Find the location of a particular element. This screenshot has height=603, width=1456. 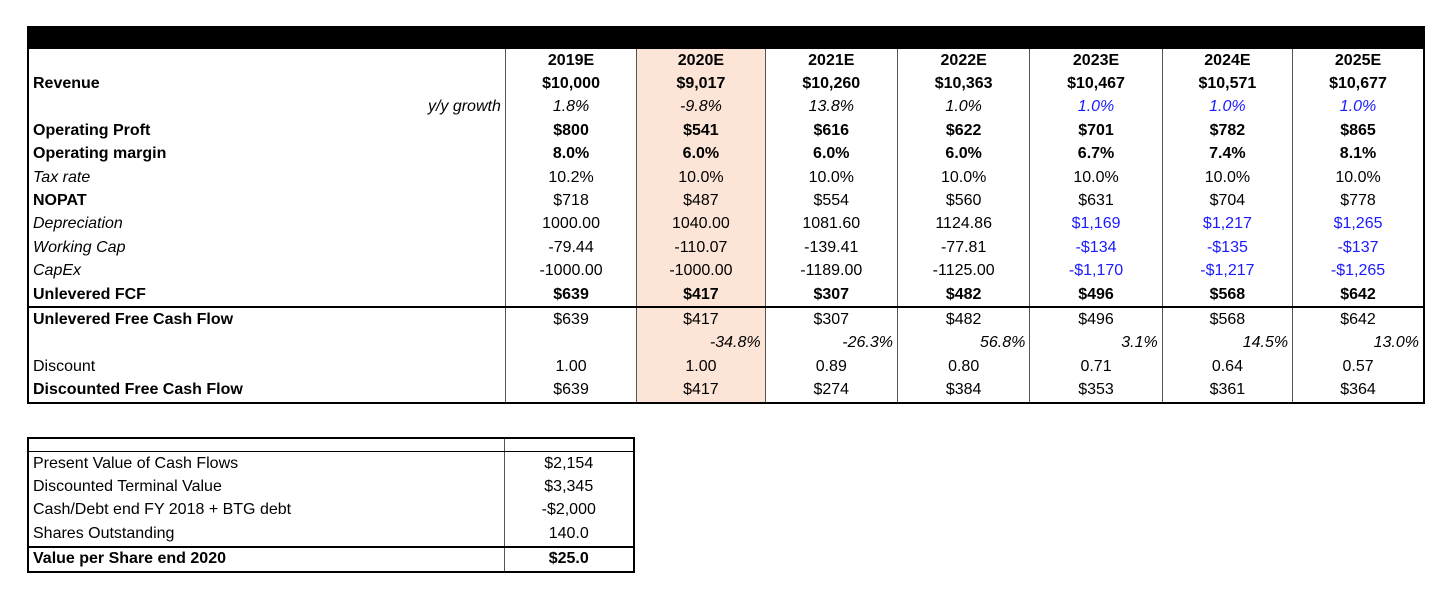

cell-2019e is located at coordinates (570, 343).